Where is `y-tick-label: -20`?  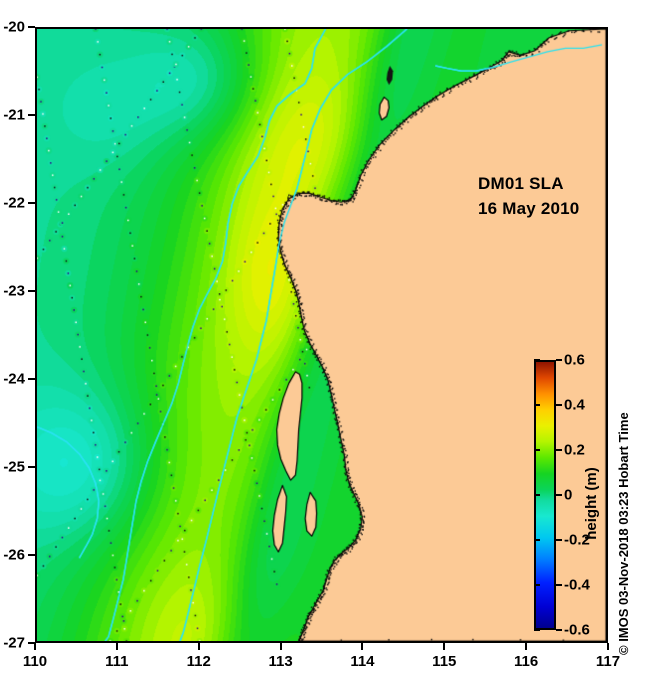 y-tick-label: -20 is located at coordinates (14, 27).